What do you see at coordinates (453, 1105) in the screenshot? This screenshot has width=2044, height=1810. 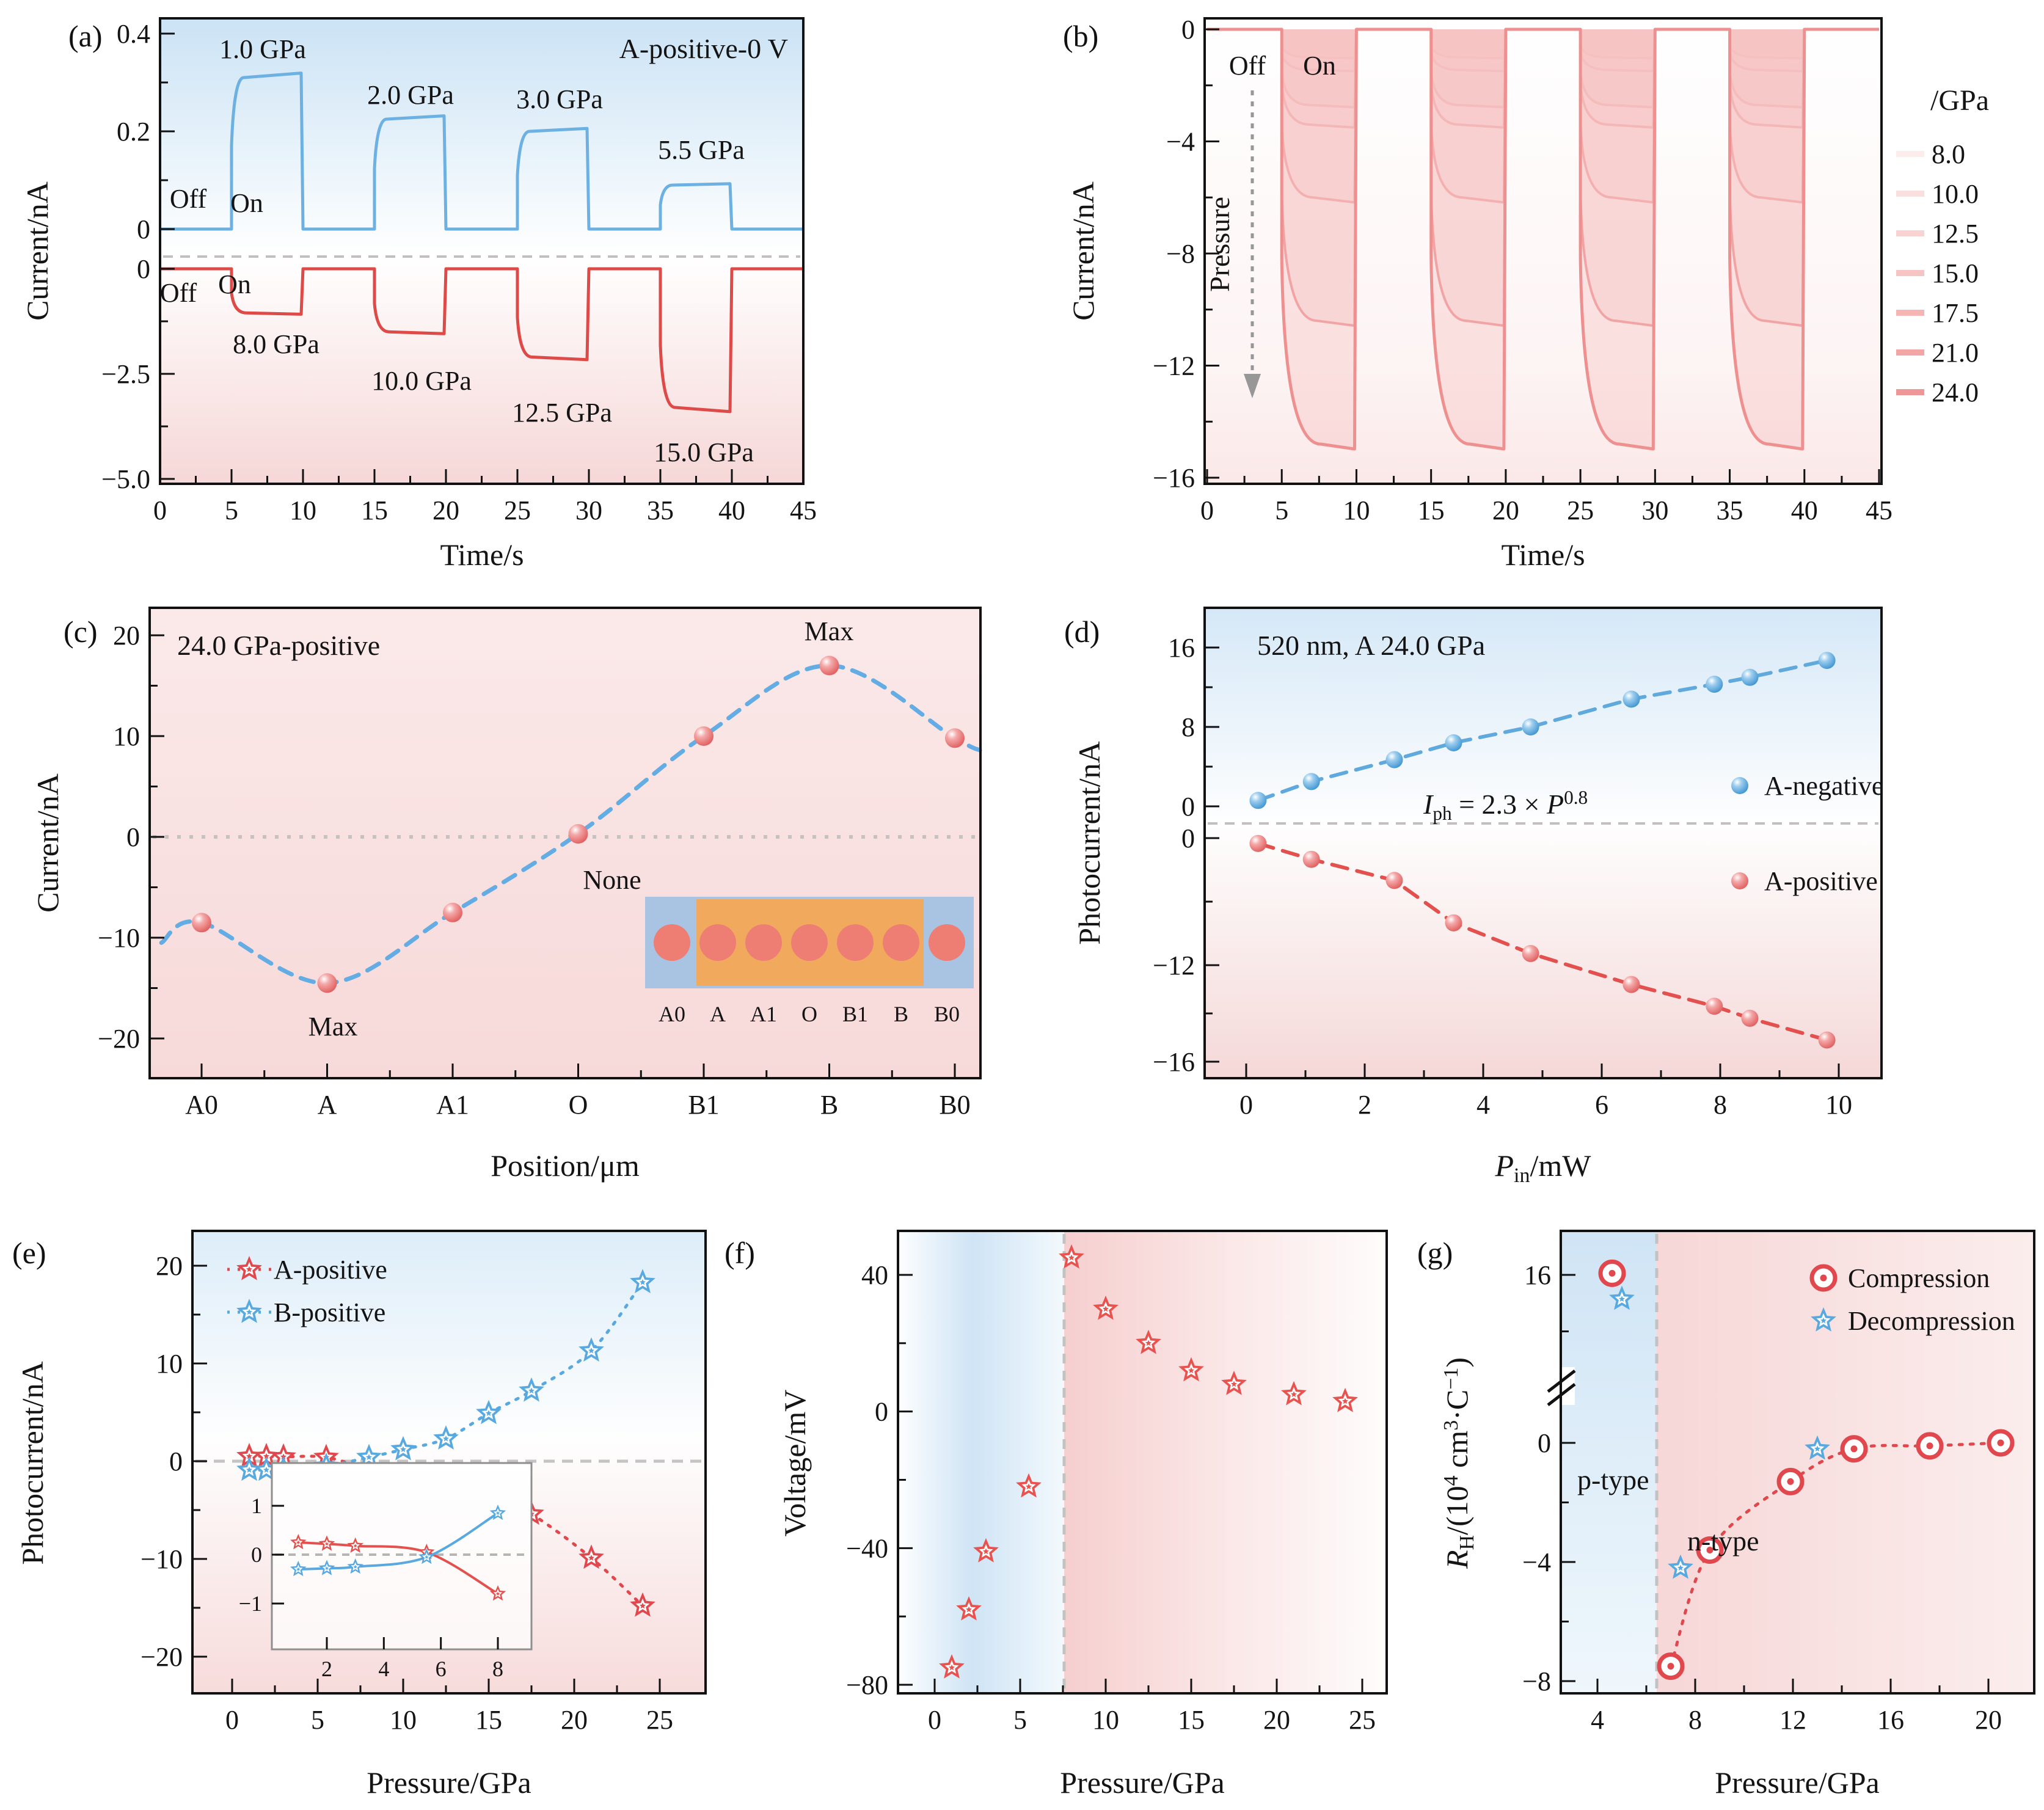 I see `svg-text: A1` at bounding box center [453, 1105].